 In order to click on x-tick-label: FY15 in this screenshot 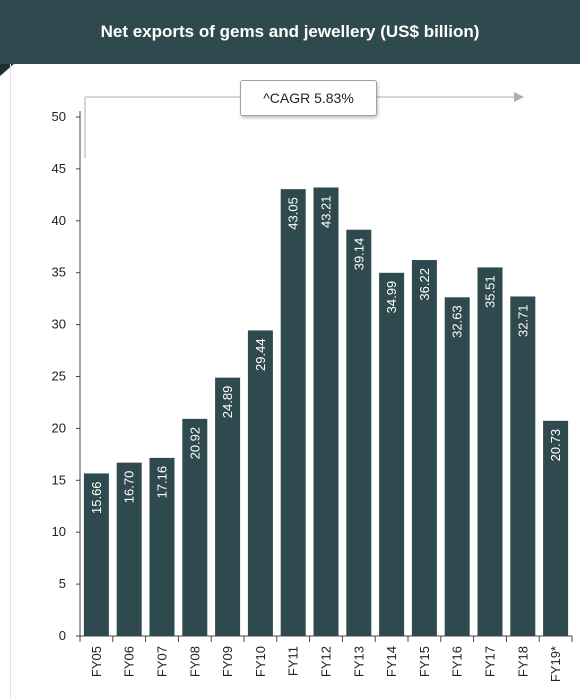, I will do `click(424, 661)`.